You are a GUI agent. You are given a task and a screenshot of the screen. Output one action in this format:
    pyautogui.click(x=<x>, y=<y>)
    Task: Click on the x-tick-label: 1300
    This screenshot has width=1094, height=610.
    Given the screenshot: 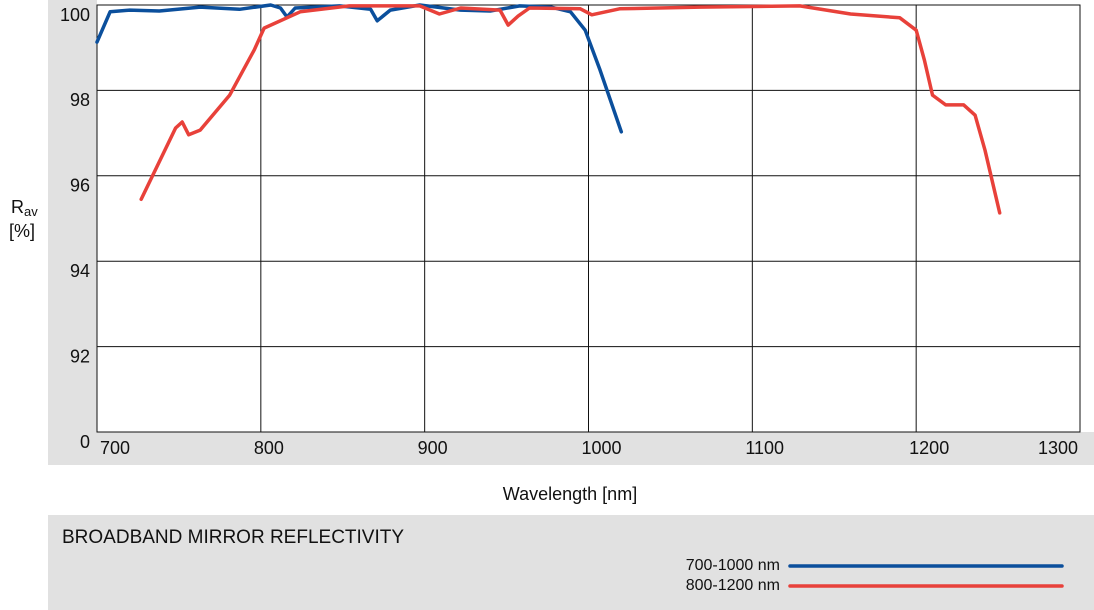 What is the action you would take?
    pyautogui.click(x=1058, y=448)
    